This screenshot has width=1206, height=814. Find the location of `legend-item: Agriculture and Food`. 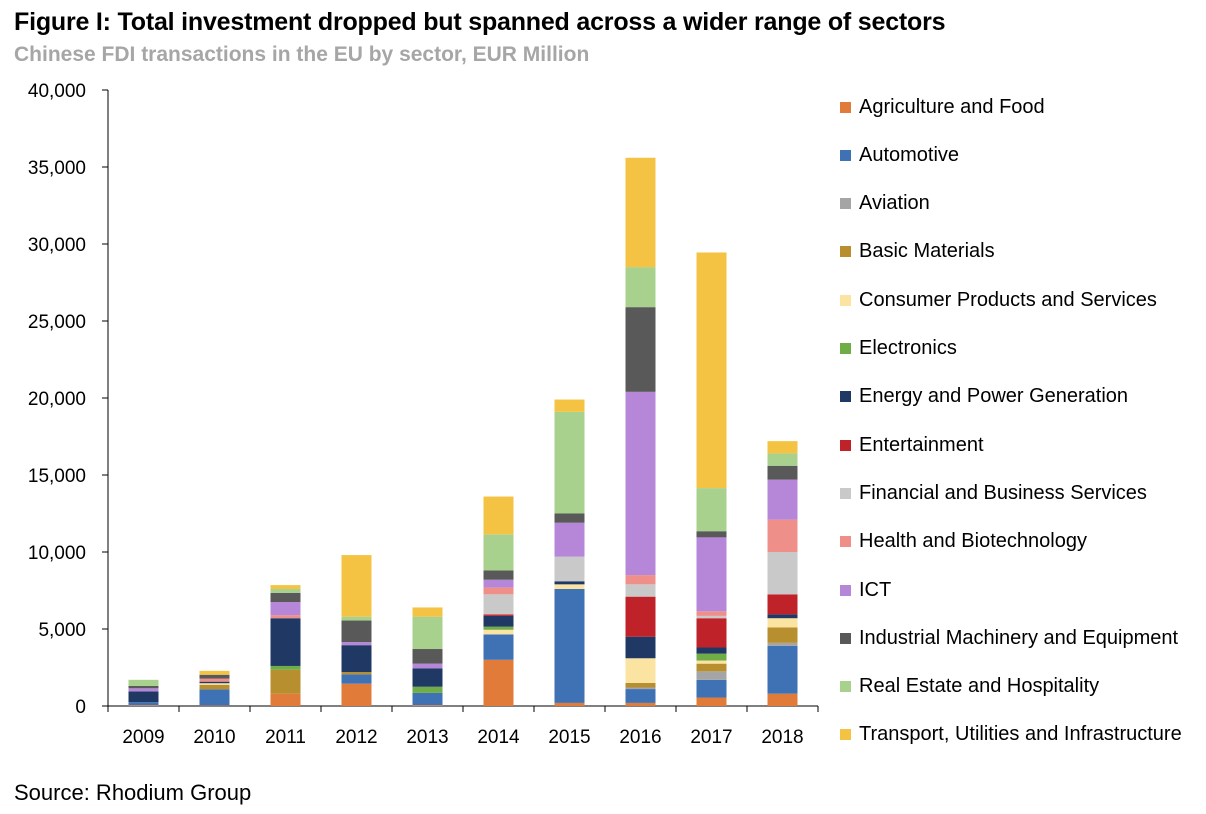

legend-item: Agriculture and Food is located at coordinates (942, 107).